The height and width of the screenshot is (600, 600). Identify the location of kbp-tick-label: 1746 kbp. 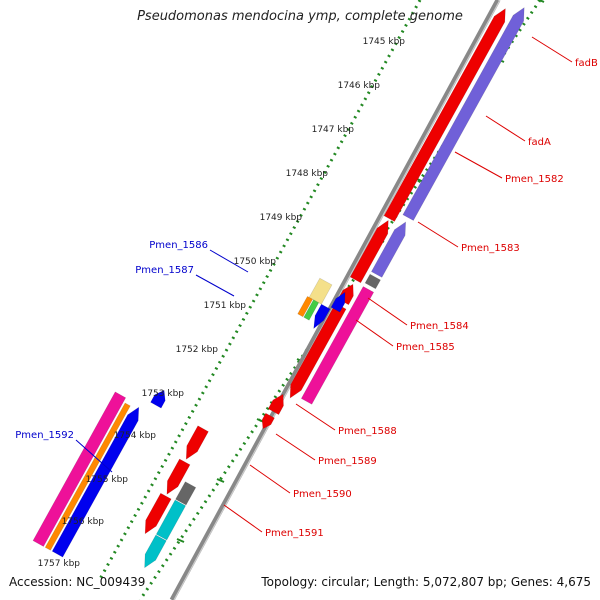
(359, 86).